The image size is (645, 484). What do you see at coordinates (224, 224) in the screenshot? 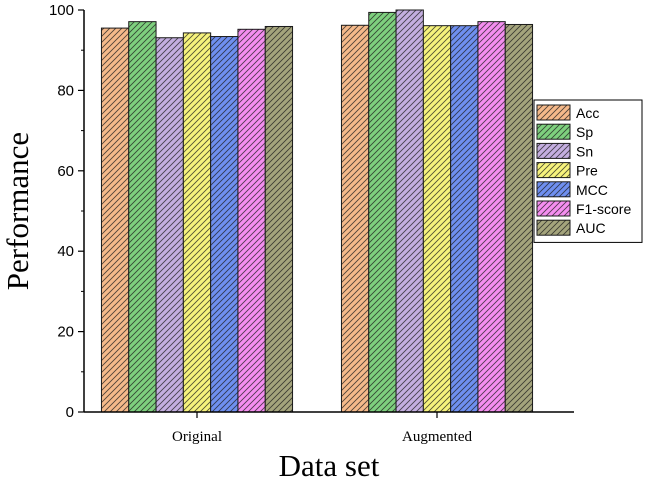
I see `bar-original-mcc` at bounding box center [224, 224].